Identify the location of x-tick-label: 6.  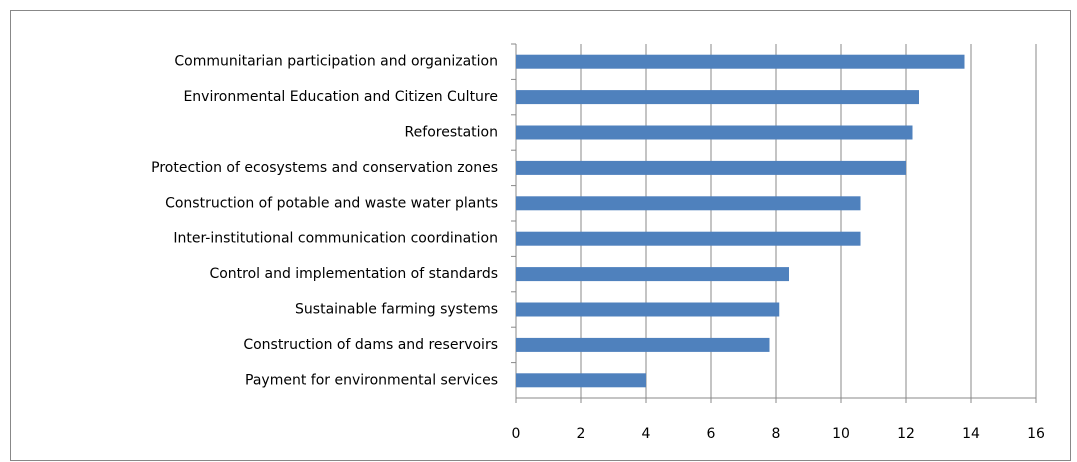
(711, 434).